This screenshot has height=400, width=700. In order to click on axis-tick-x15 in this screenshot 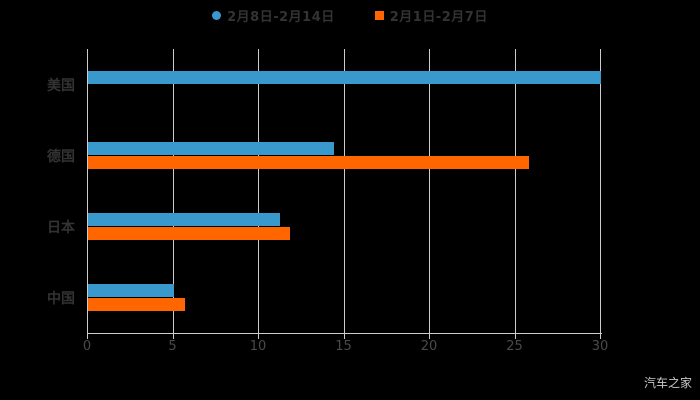, I will do `click(344, 336)`.